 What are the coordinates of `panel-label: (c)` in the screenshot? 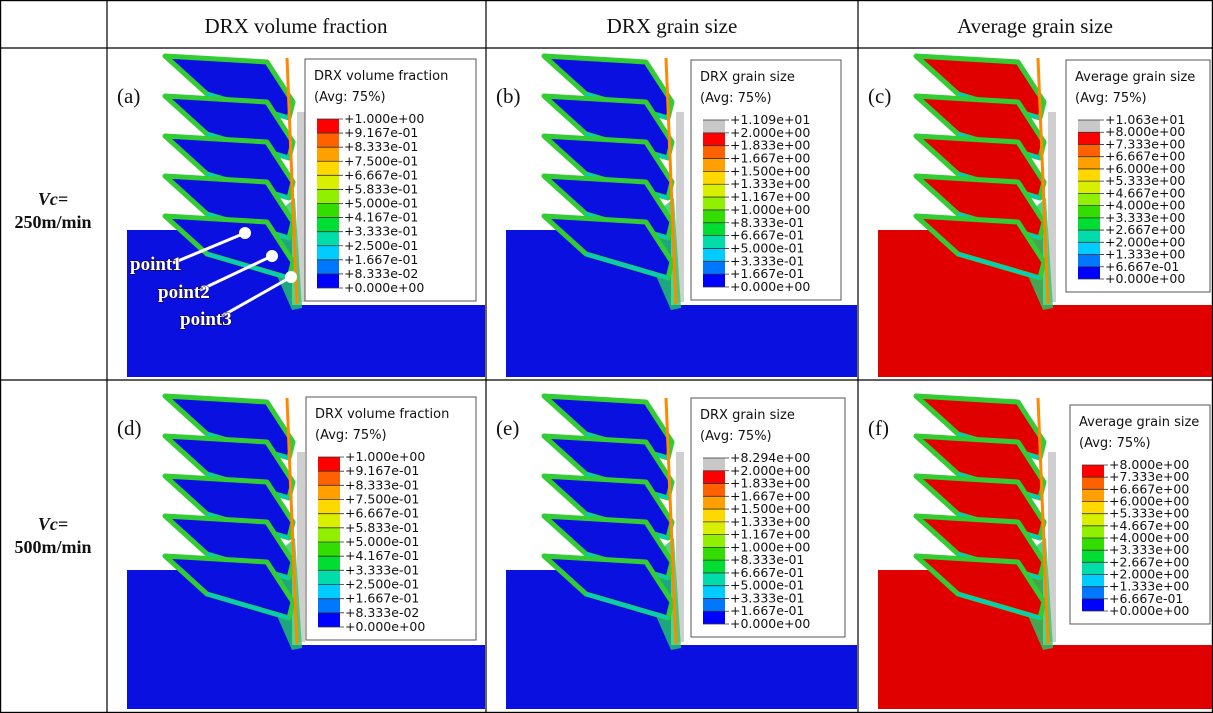 It's located at (879, 96).